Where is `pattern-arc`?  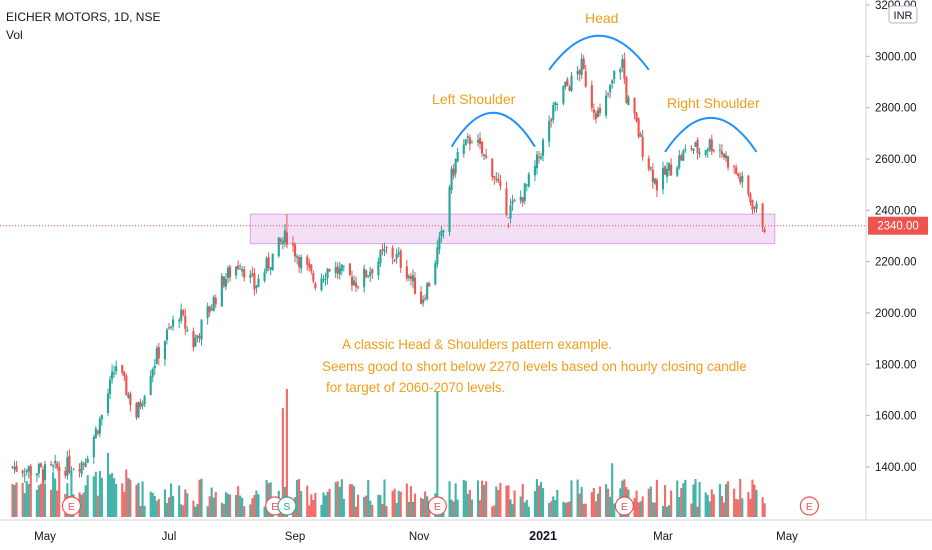
pattern-arc is located at coordinates (711, 134).